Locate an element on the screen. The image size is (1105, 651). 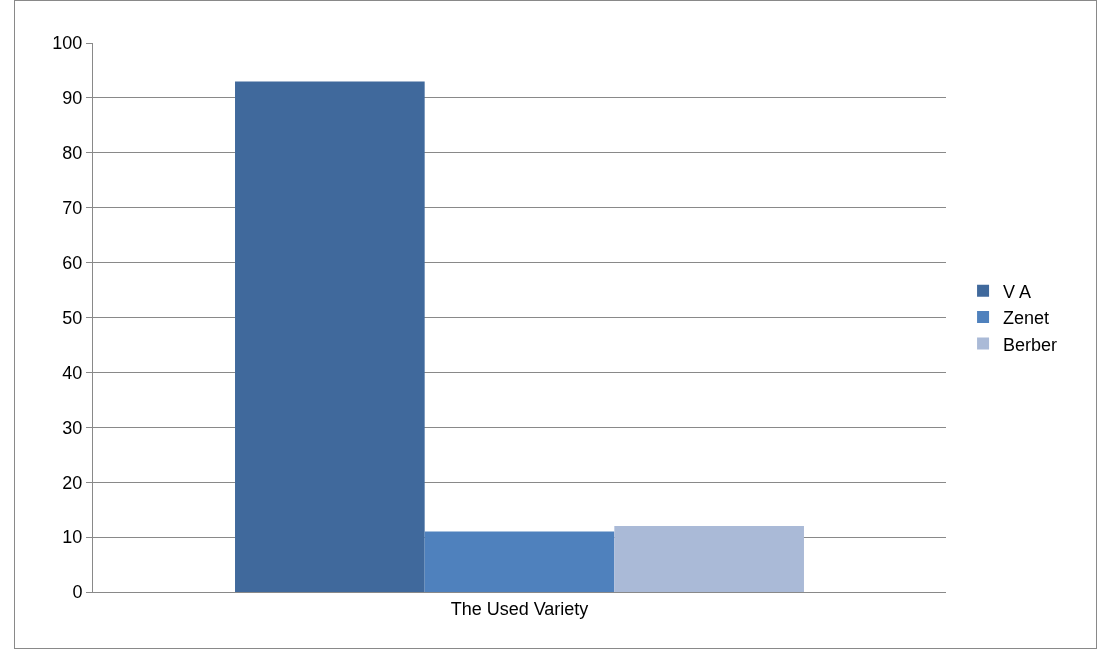
y-tick-label: 100 is located at coordinates (67, 43).